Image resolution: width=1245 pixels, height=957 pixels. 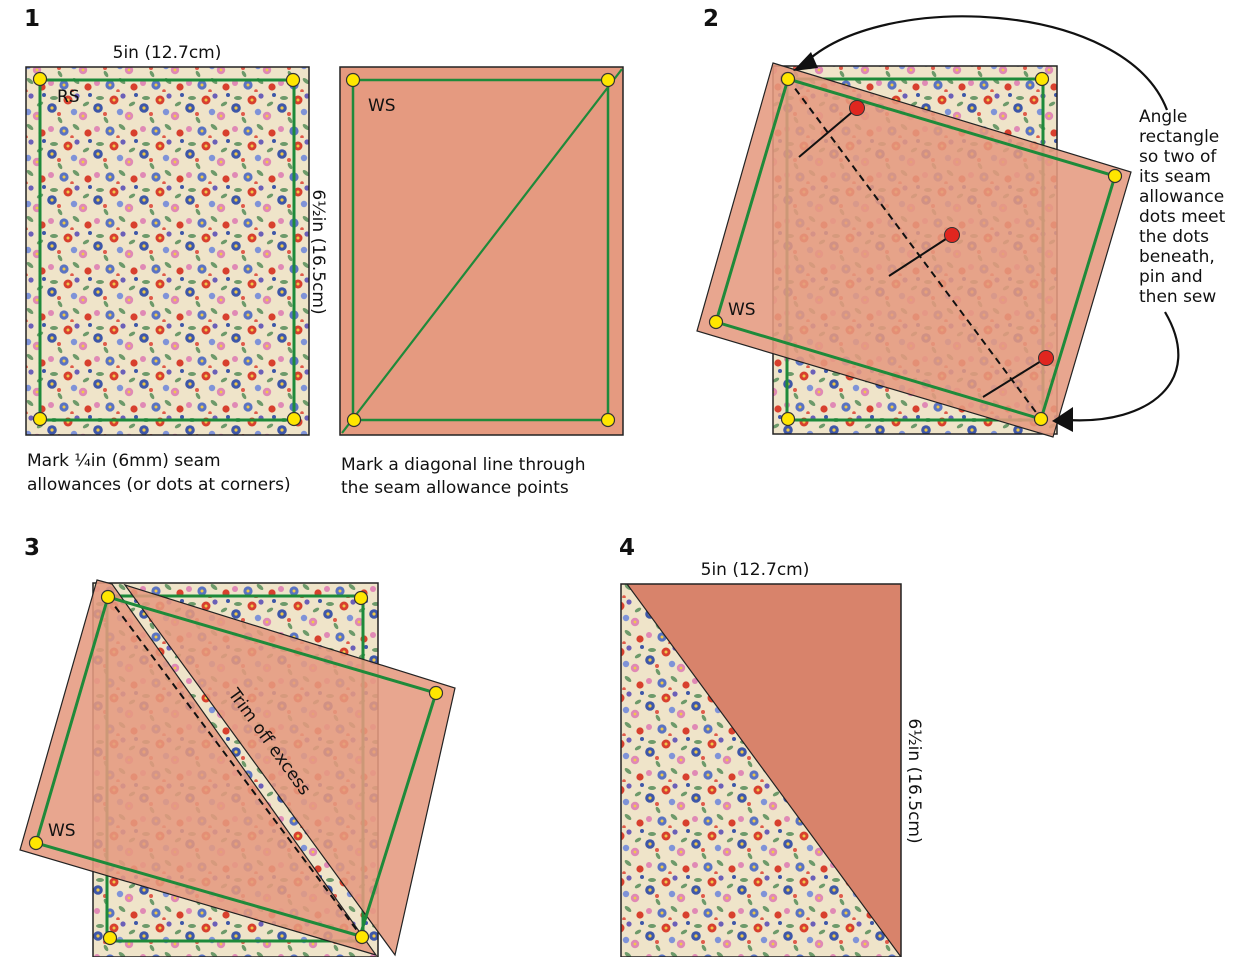 I want to click on fabric-rectangle-ws, so click(x=481, y=251).